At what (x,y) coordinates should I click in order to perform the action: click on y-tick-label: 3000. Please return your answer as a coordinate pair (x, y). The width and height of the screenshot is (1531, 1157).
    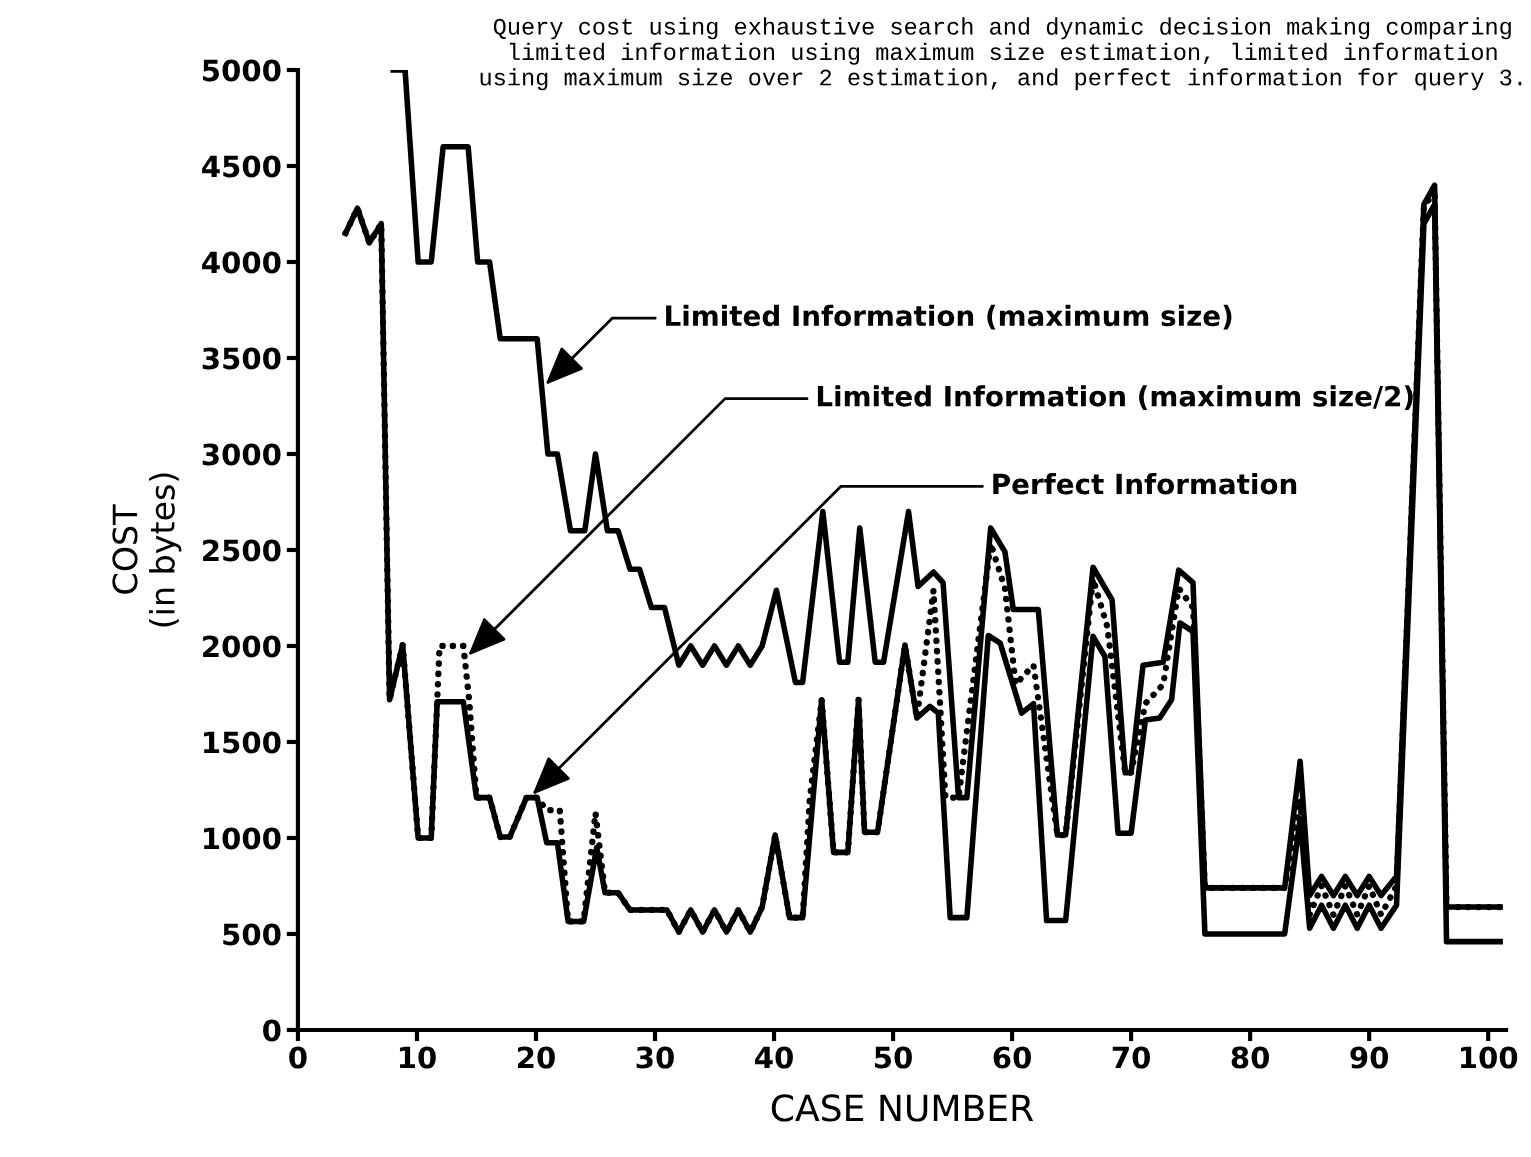
    Looking at the image, I should click on (241, 454).